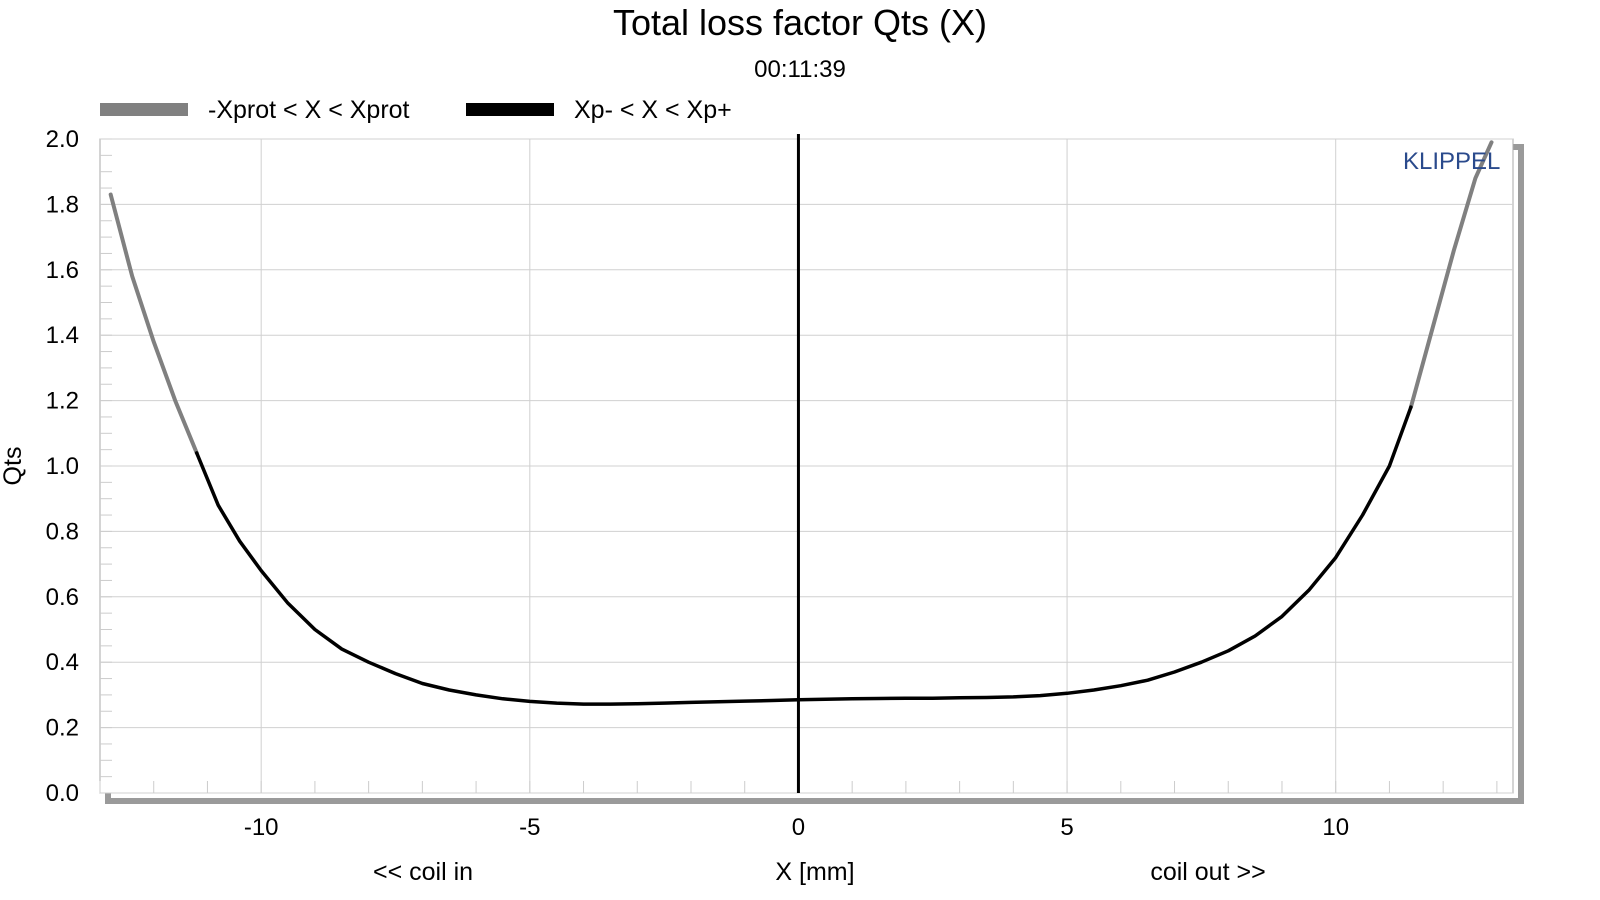 The width and height of the screenshot is (1600, 900). I want to click on x-tick-label: 0, so click(798, 827).